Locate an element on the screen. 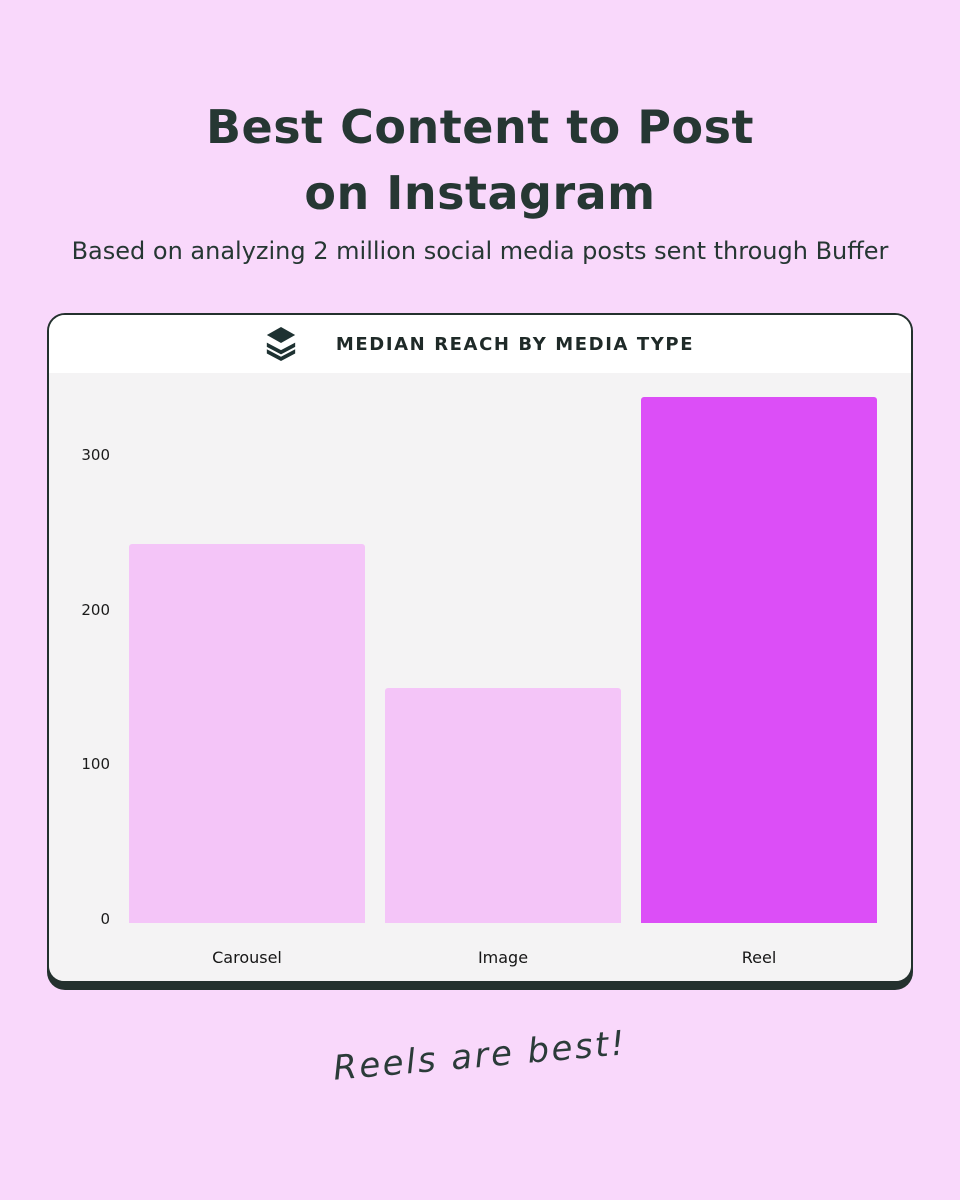 The height and width of the screenshot is (1200, 960). x-axis-label-image: Image is located at coordinates (503, 957).